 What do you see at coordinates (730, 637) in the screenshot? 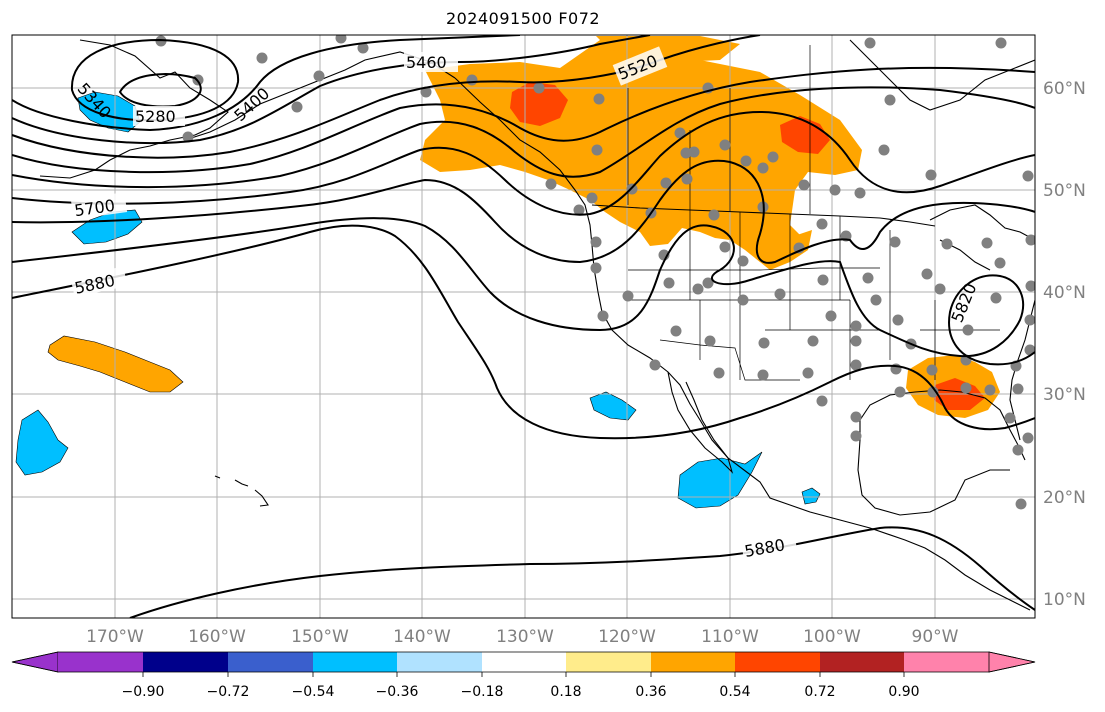
I see `lon-label: 110°W` at bounding box center [730, 637].